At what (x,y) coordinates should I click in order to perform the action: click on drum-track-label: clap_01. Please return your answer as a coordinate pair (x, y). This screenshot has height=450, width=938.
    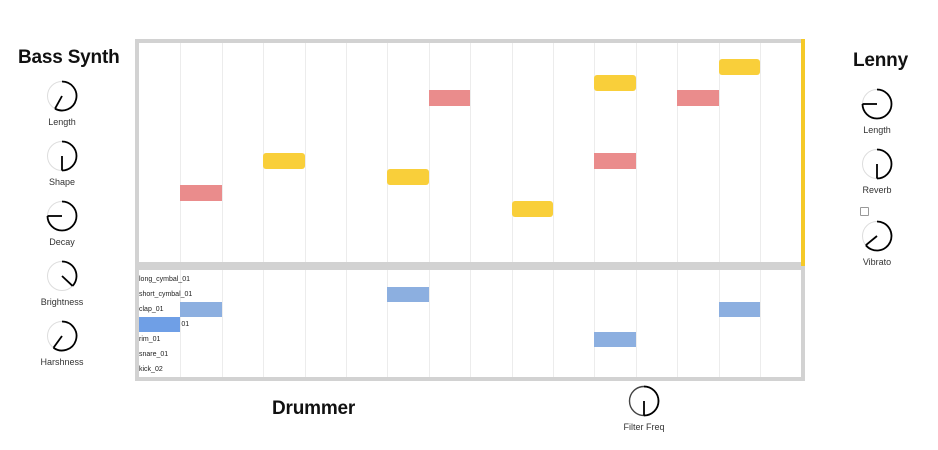
    Looking at the image, I should click on (151, 309).